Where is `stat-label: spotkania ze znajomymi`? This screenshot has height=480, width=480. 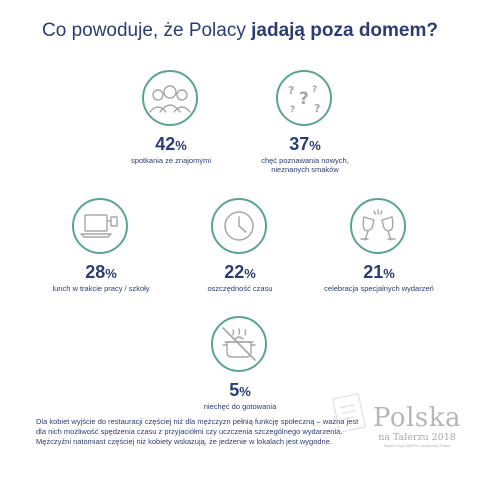 stat-label: spotkania ze znajomymi is located at coordinates (171, 160).